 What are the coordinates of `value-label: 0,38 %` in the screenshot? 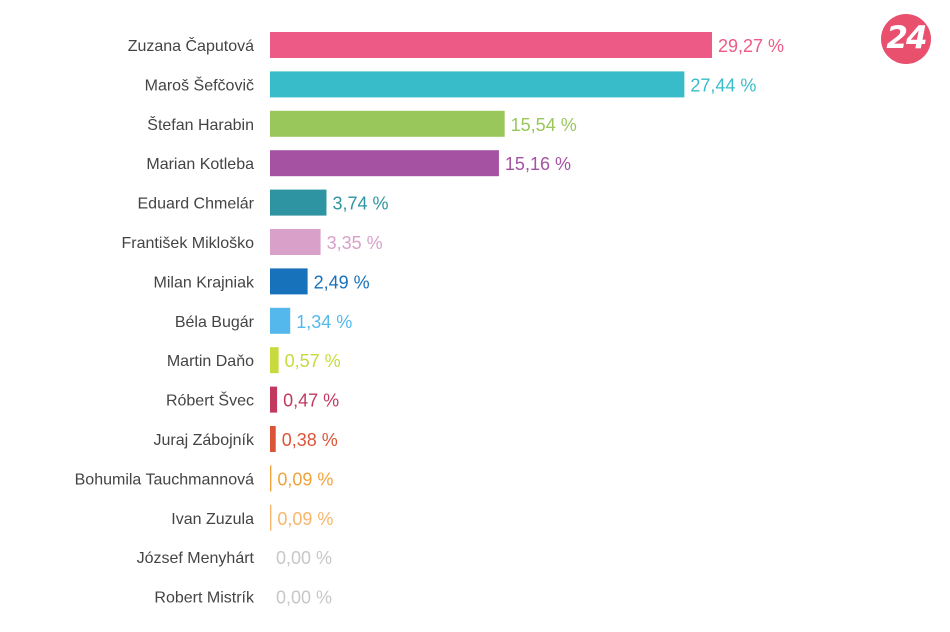 It's located at (310, 440).